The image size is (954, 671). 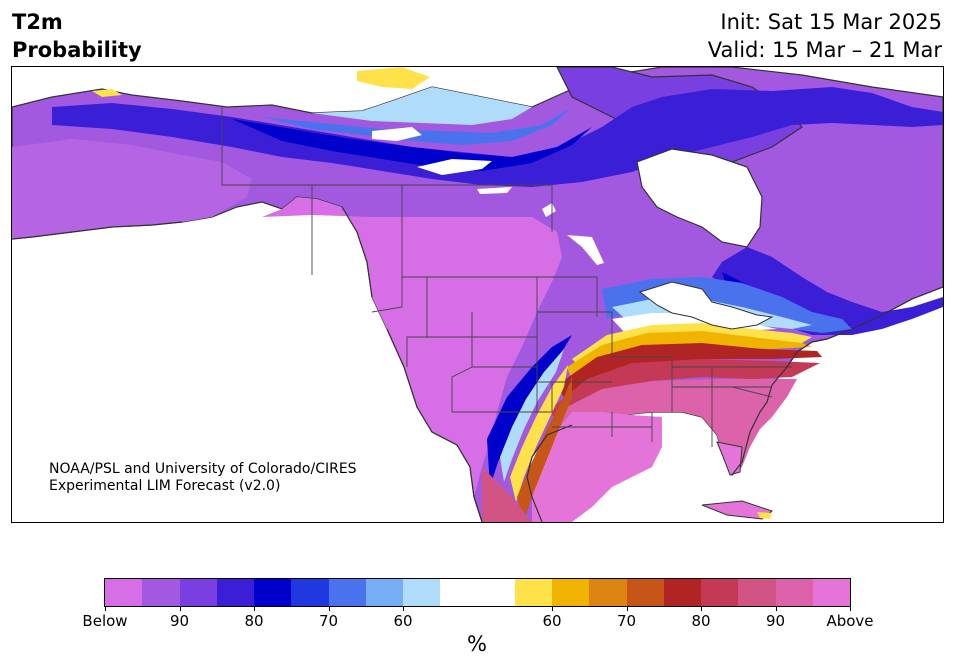 I want to click on lake-winnipeg, so click(x=585, y=250).